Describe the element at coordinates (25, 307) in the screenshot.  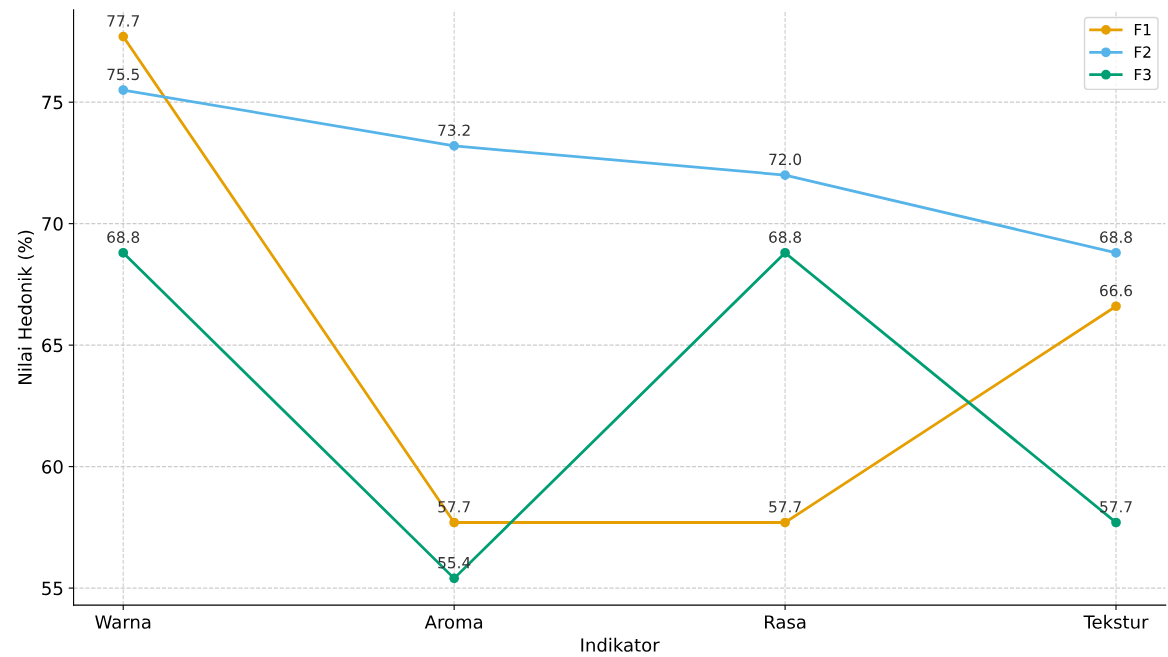
I see `y-axis-title: Nilai Hedonik (%)` at that location.